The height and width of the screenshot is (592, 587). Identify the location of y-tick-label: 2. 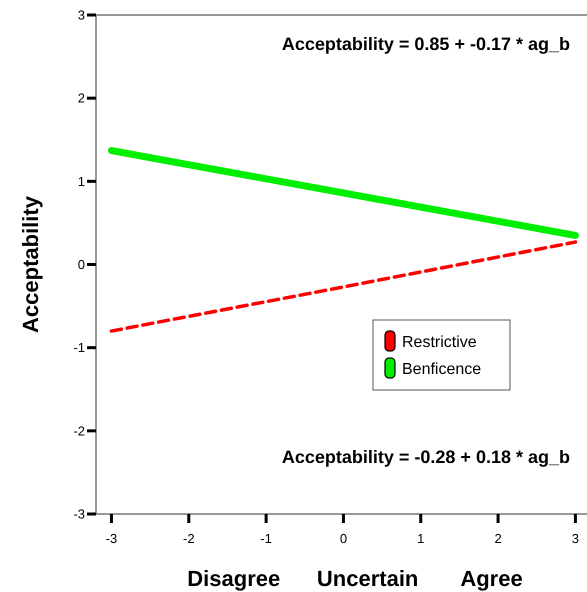
(81, 98).